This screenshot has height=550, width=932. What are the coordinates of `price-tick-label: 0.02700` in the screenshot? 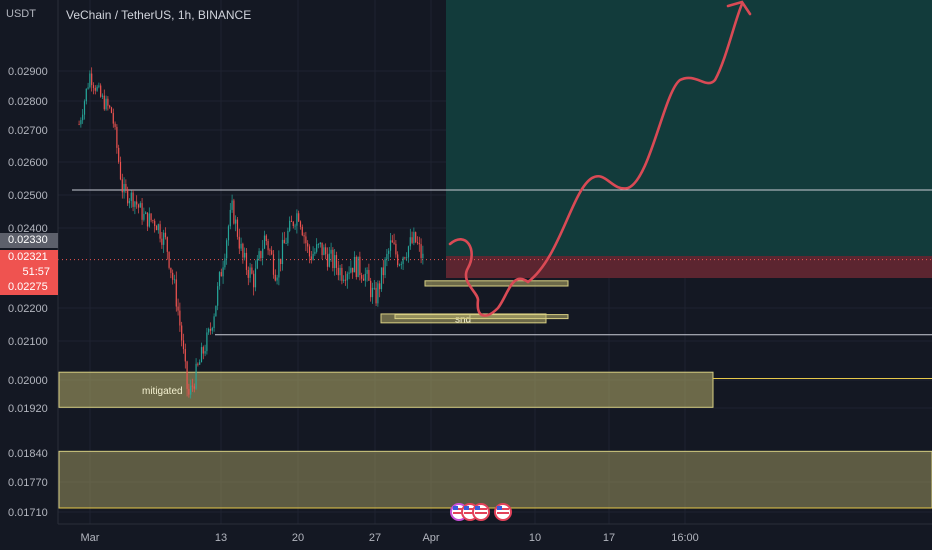 It's located at (28, 131).